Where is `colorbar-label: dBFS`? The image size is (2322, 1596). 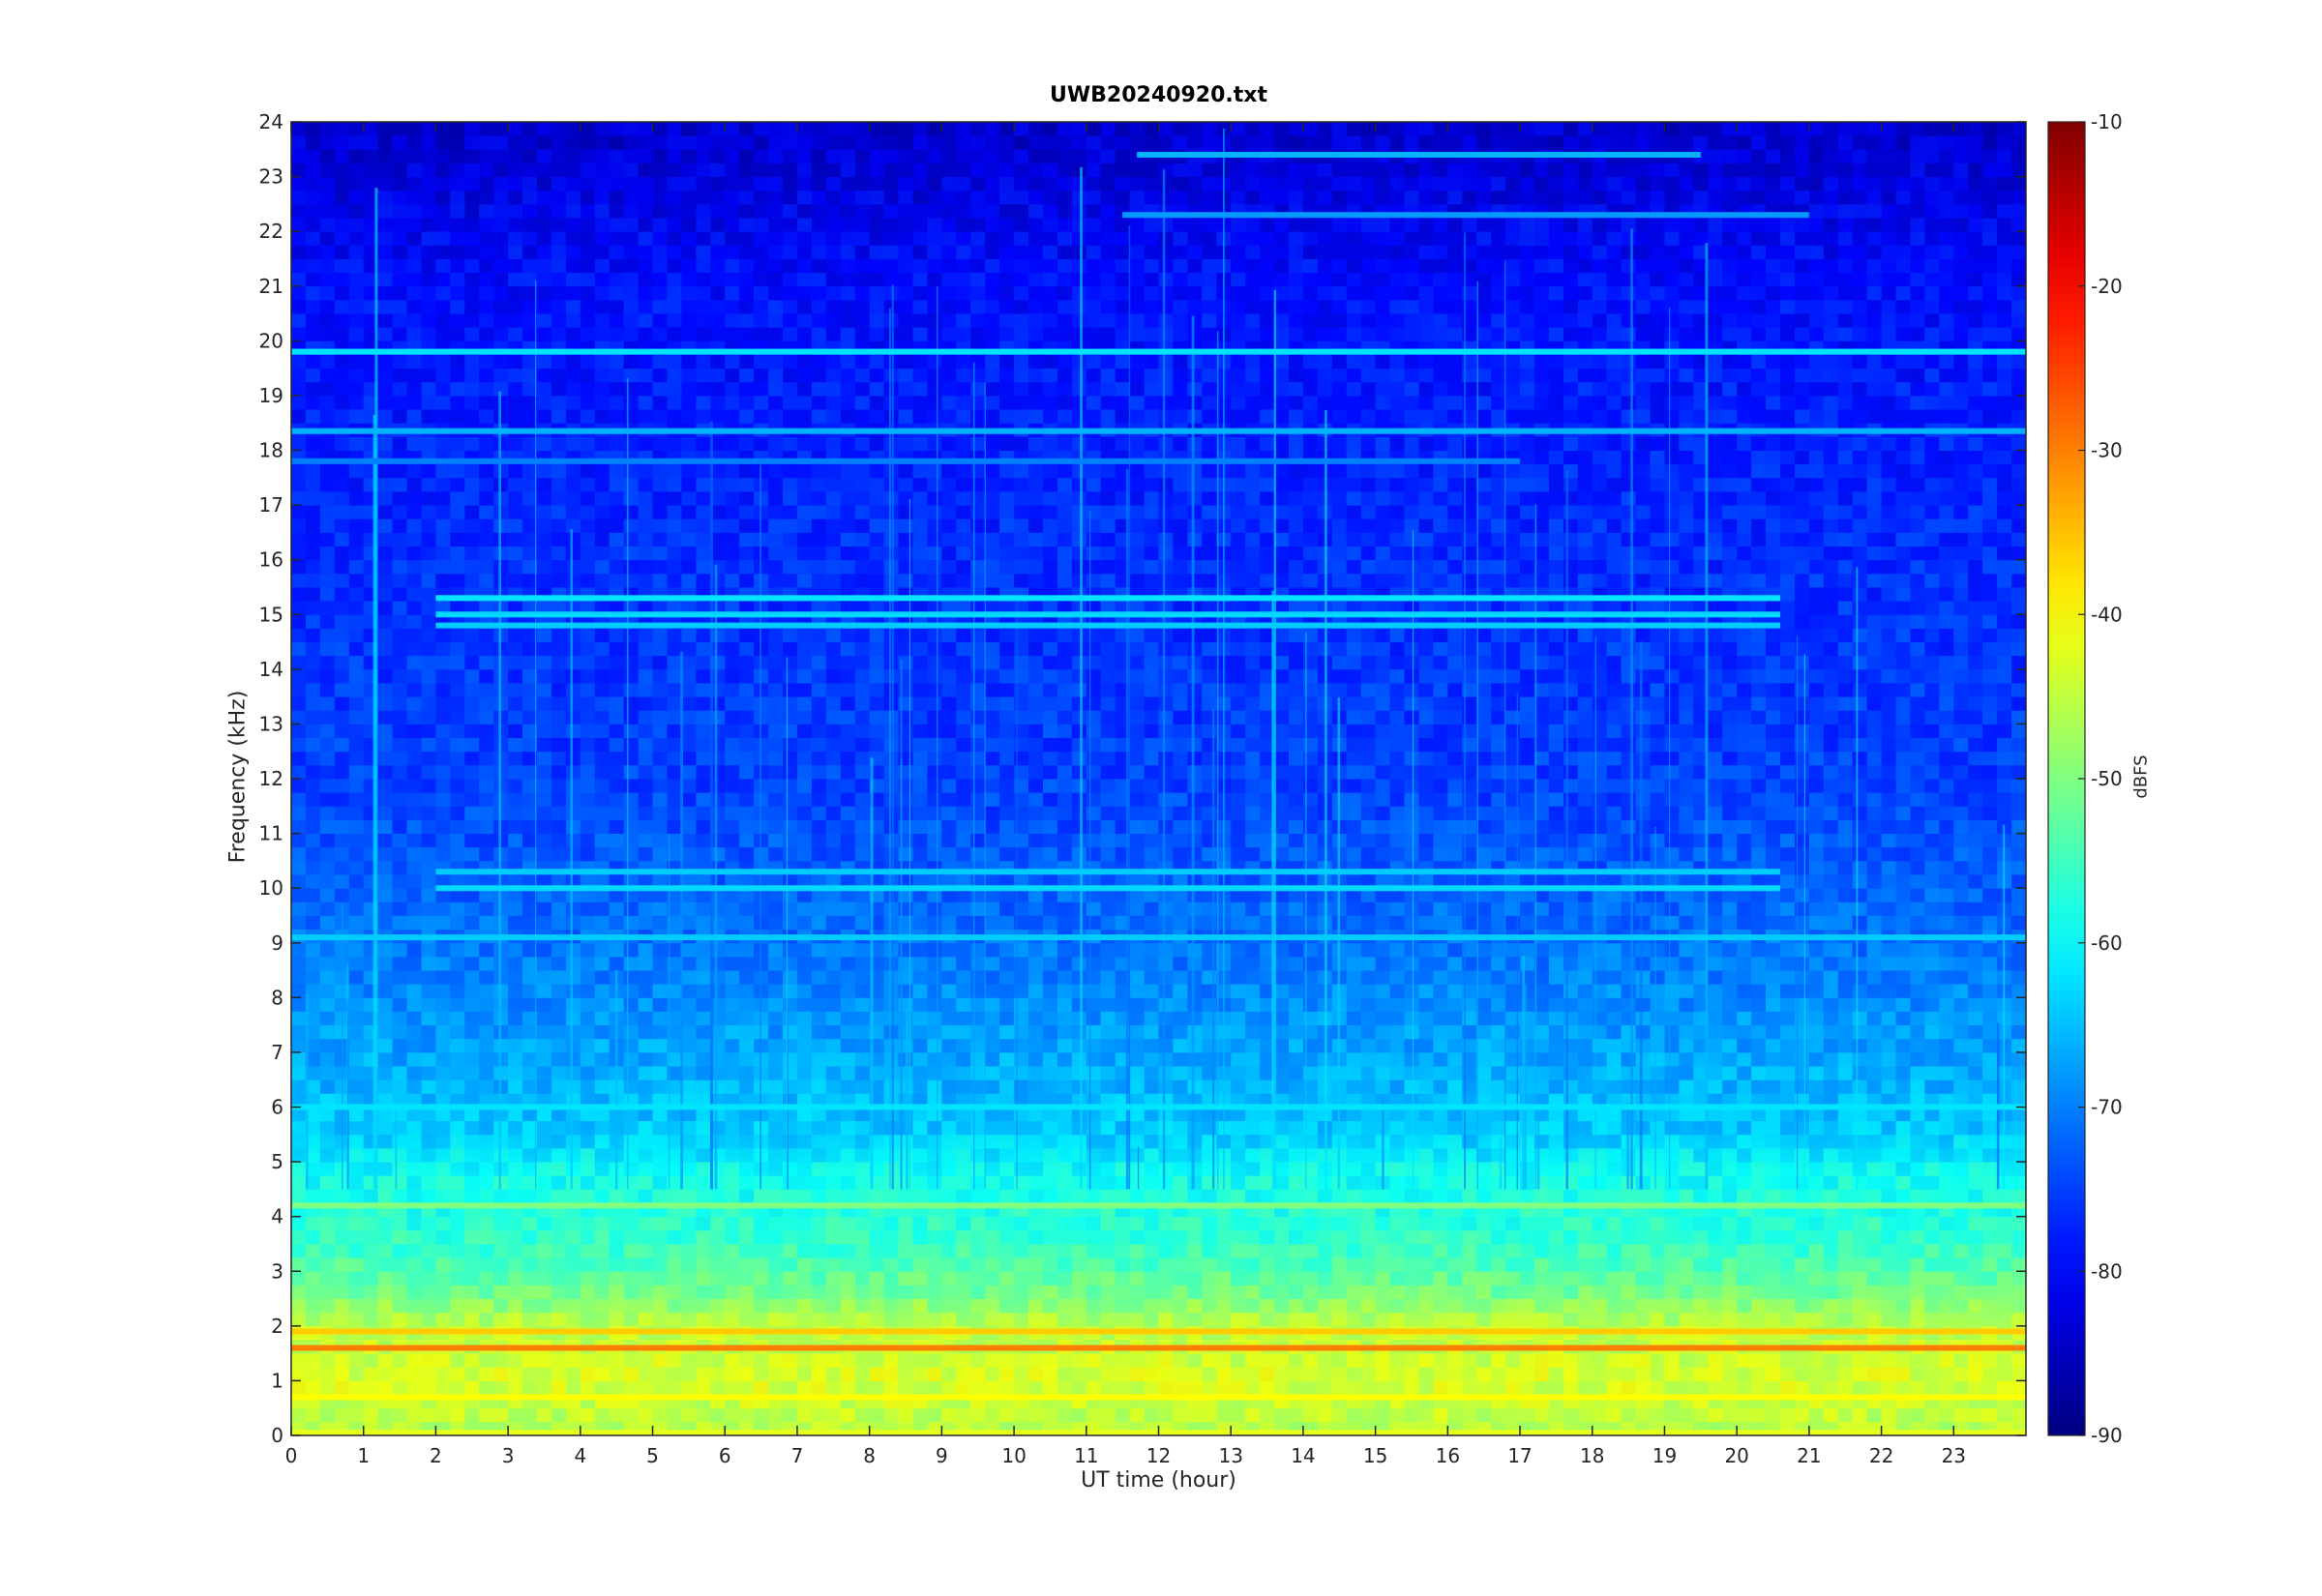
colorbar-label: dBFS is located at coordinates (2141, 776).